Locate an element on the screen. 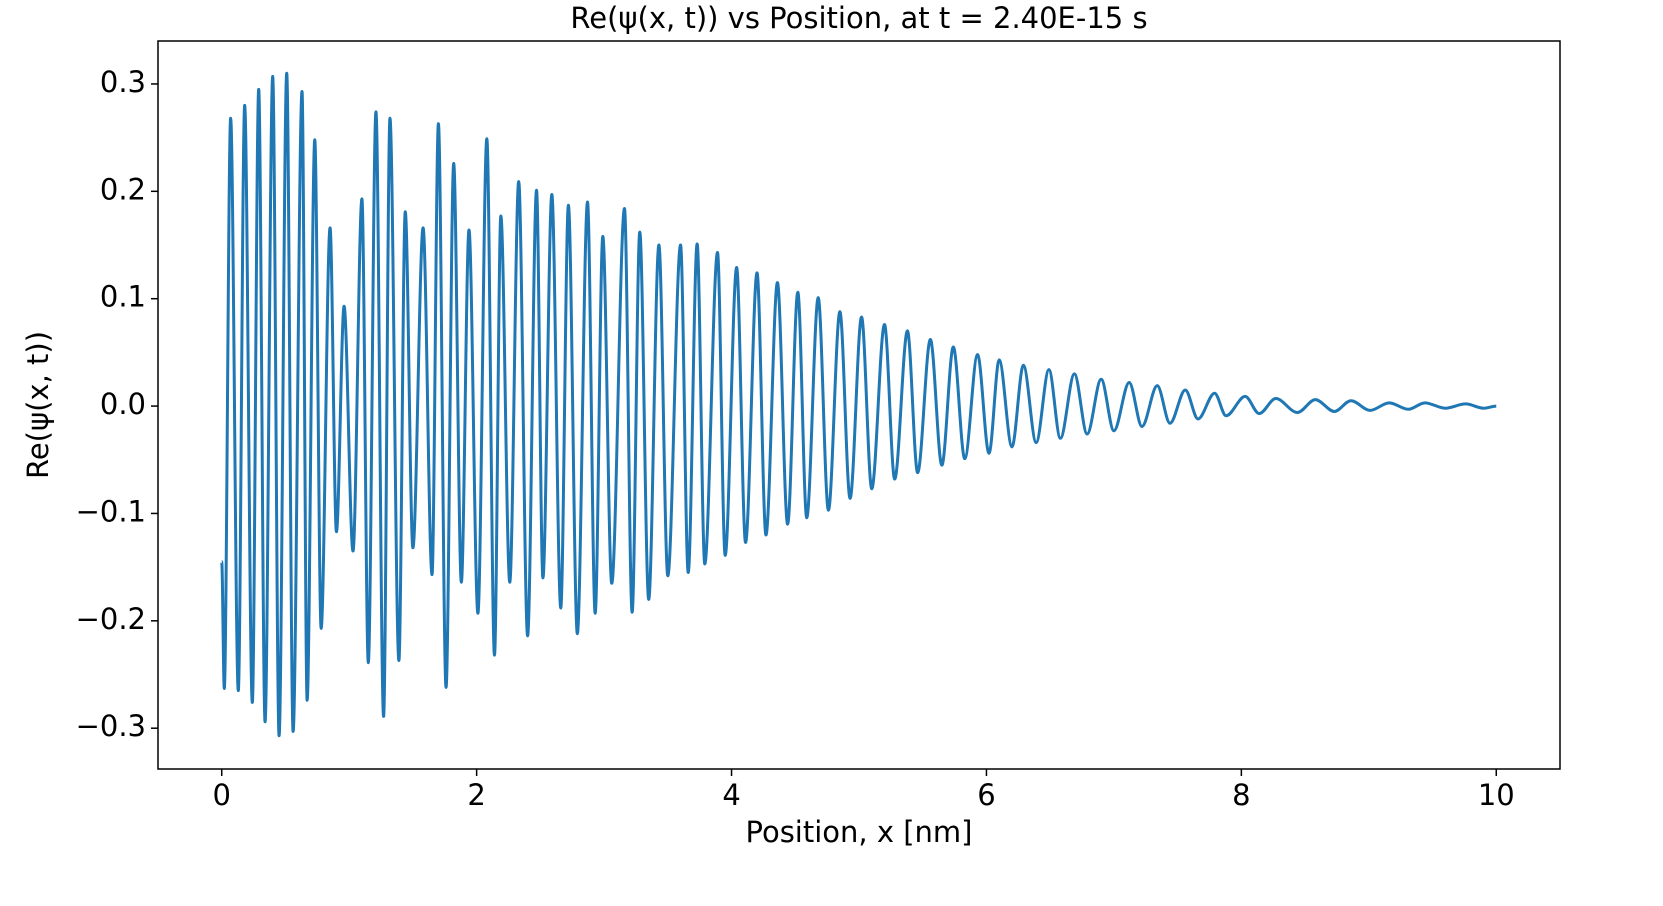 This screenshot has width=1663, height=906. y-tick-label: 0.3 is located at coordinates (123, 82).